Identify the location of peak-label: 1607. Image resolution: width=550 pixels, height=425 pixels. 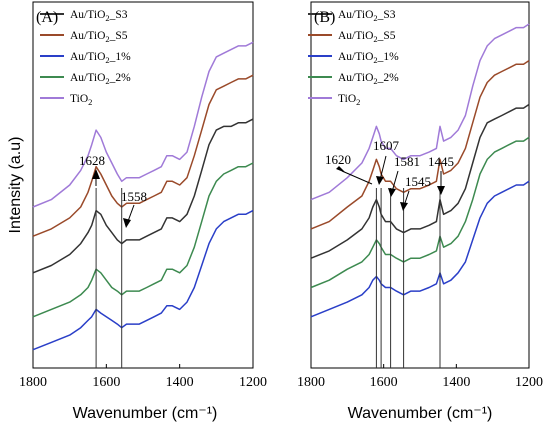
(386, 145).